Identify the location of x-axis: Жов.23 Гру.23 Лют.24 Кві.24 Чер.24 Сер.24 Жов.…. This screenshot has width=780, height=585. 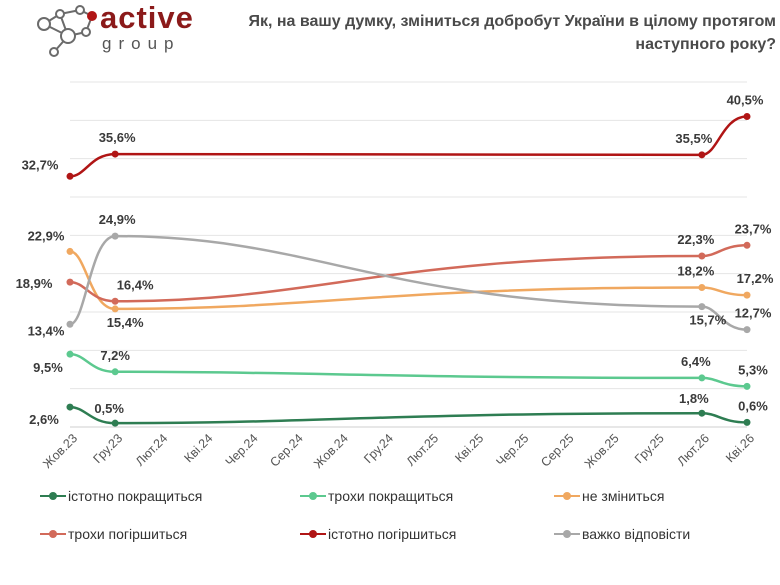
(398, 448).